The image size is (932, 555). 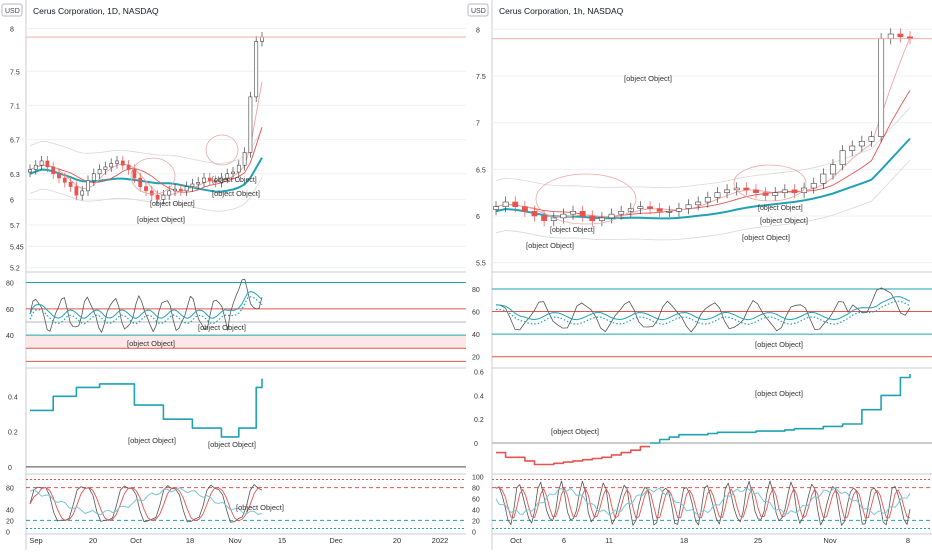 I want to click on pane-daily-osc-tick-line: 60, so click(x=10, y=310).